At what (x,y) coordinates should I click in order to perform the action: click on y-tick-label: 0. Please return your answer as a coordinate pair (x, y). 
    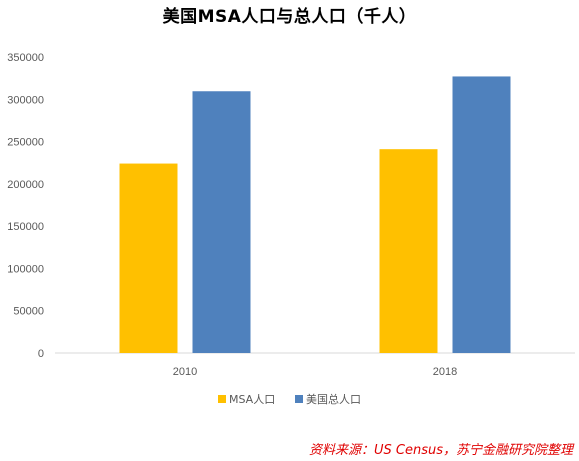
    Looking at the image, I should click on (41, 354).